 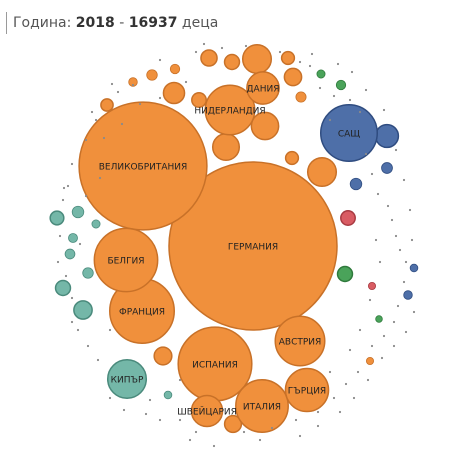 I want to click on bubble-label: ГЕРМАНИЯ, so click(x=253, y=248).